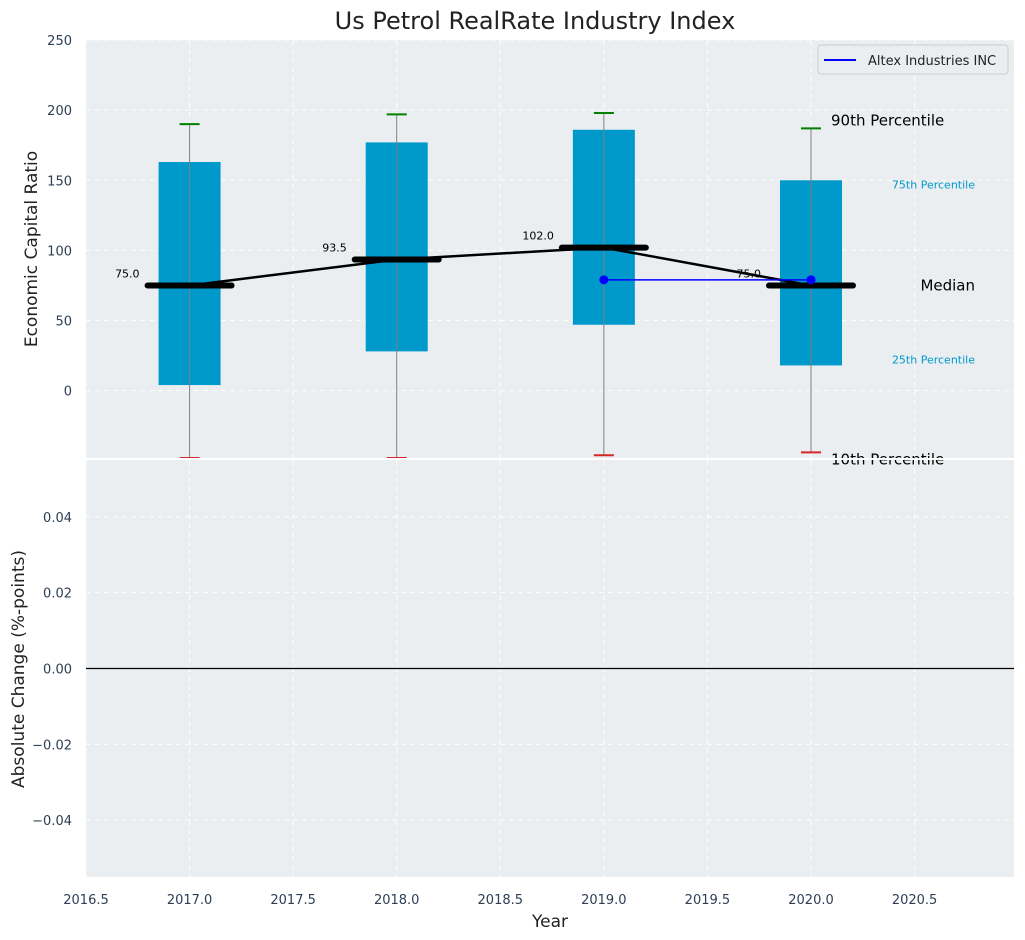 The width and height of the screenshot is (1025, 940). Describe the element at coordinates (68, 392) in the screenshot. I see `top-y-tick-label: 0` at that location.